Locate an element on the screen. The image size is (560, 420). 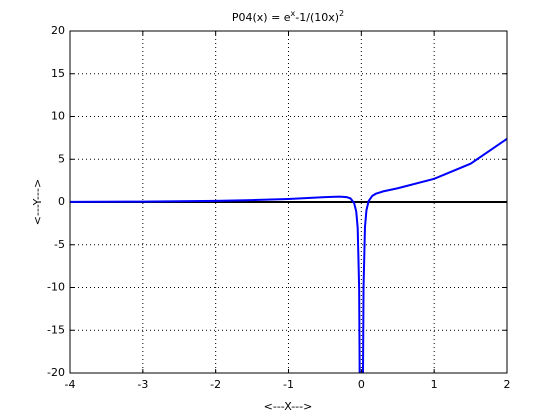
x-tick-label: -3 is located at coordinates (142, 384).